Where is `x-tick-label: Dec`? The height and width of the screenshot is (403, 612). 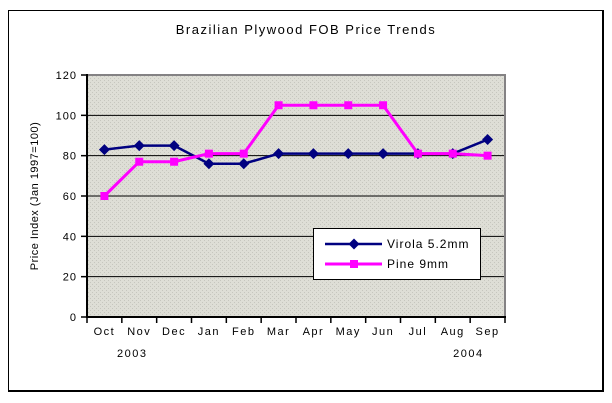 x-tick-label: Dec is located at coordinates (174, 332).